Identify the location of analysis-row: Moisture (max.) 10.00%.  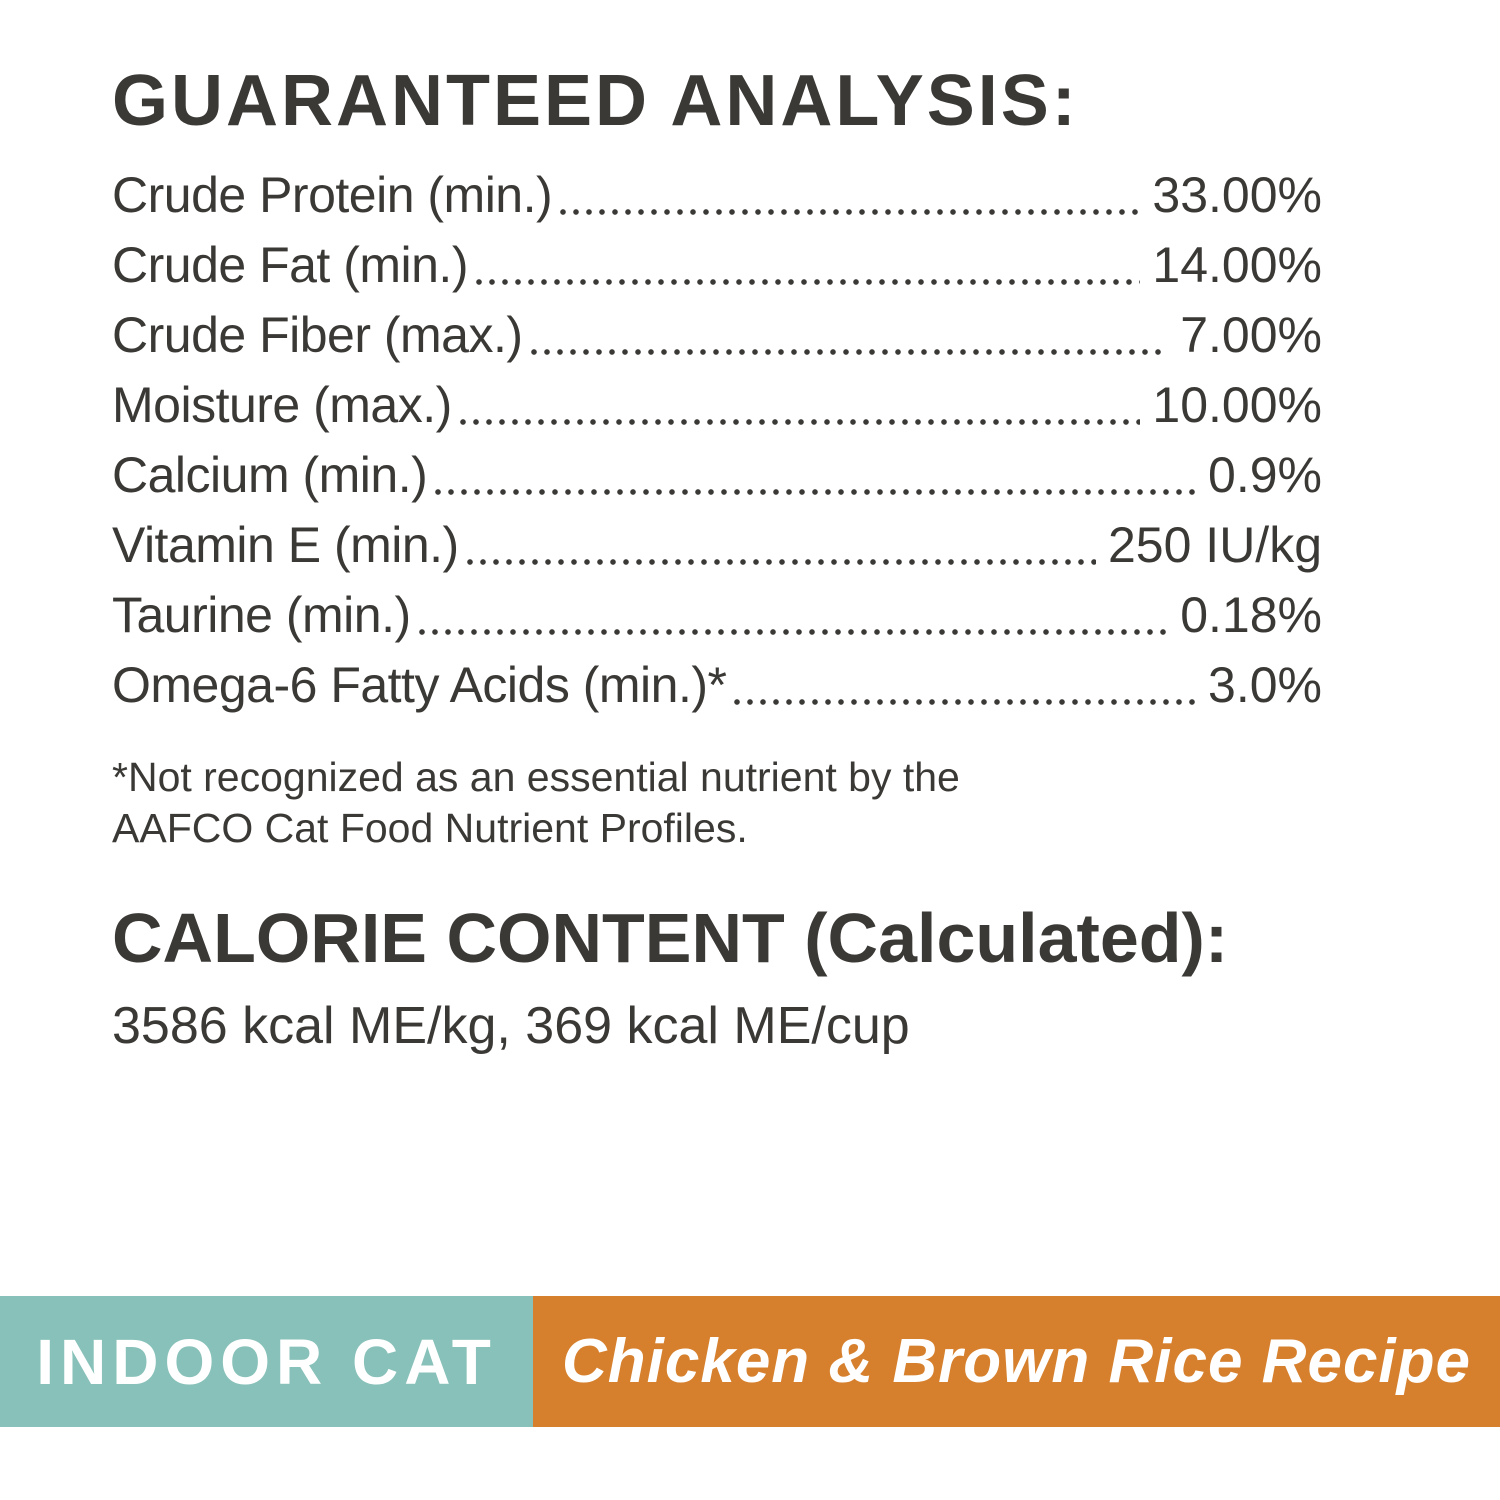
(717, 405).